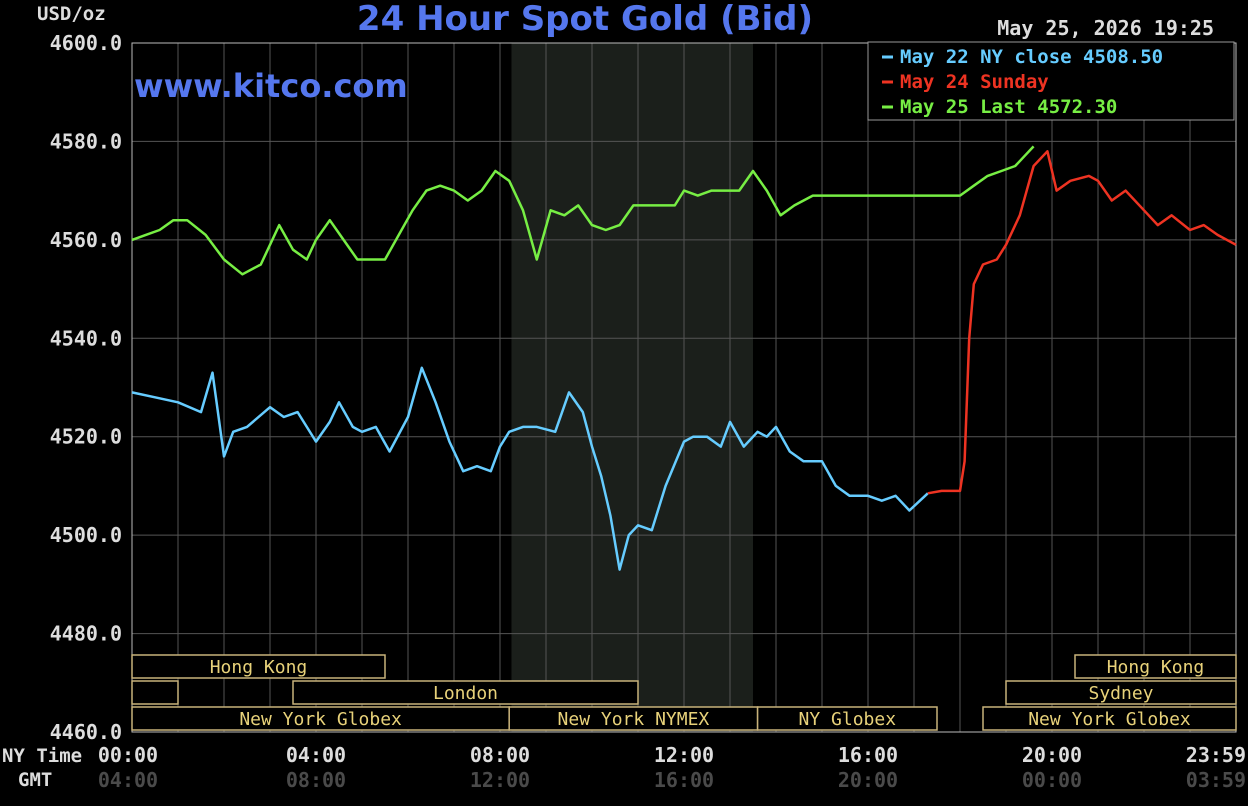 The height and width of the screenshot is (806, 1248). Describe the element at coordinates (684, 755) in the screenshot. I see `x-tick-label-ny: 12:00` at that location.